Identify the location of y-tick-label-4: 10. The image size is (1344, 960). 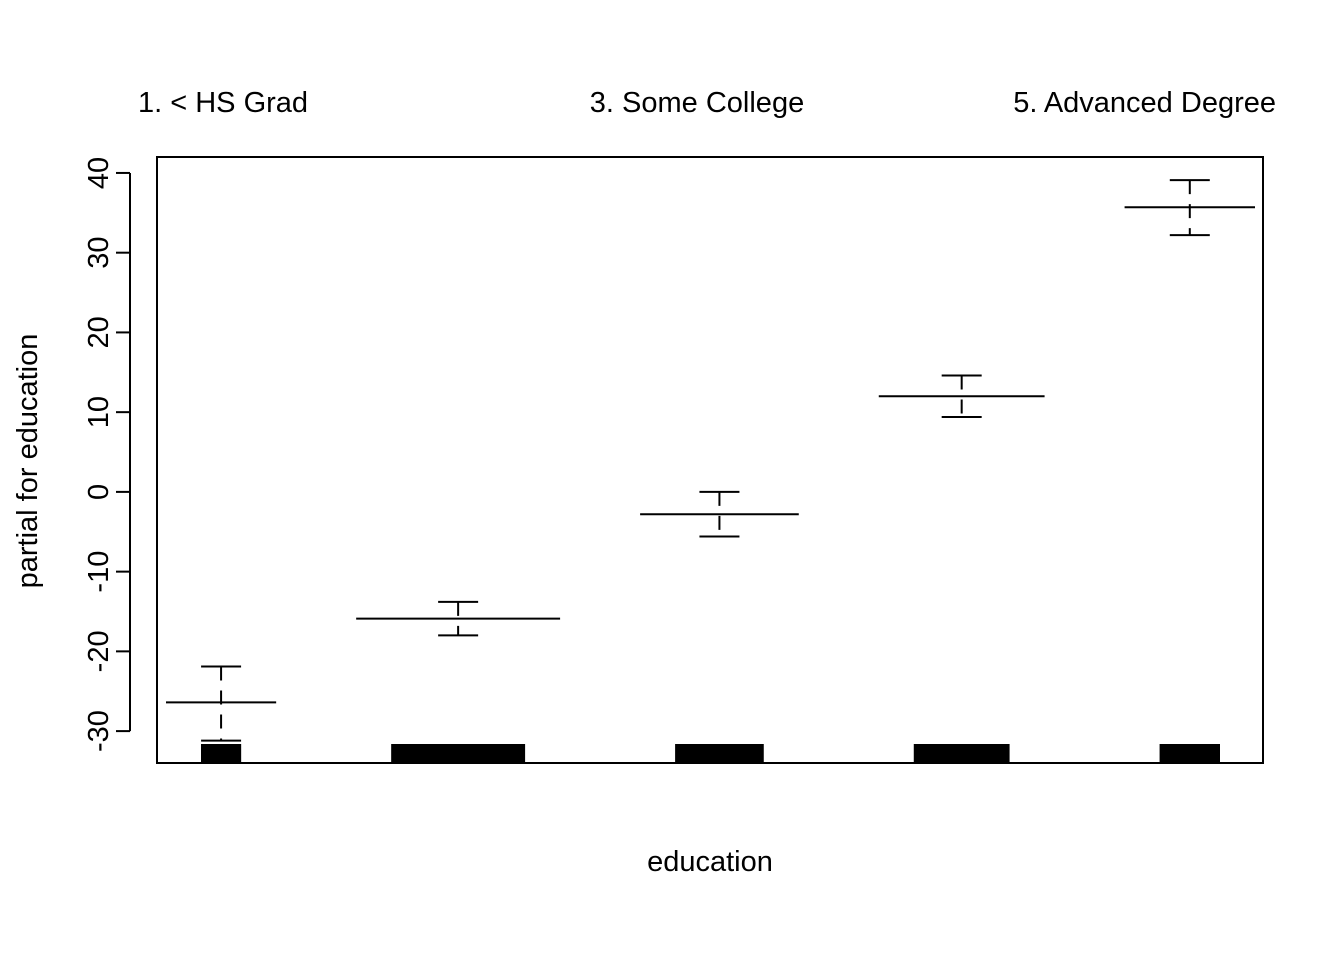
(99, 412).